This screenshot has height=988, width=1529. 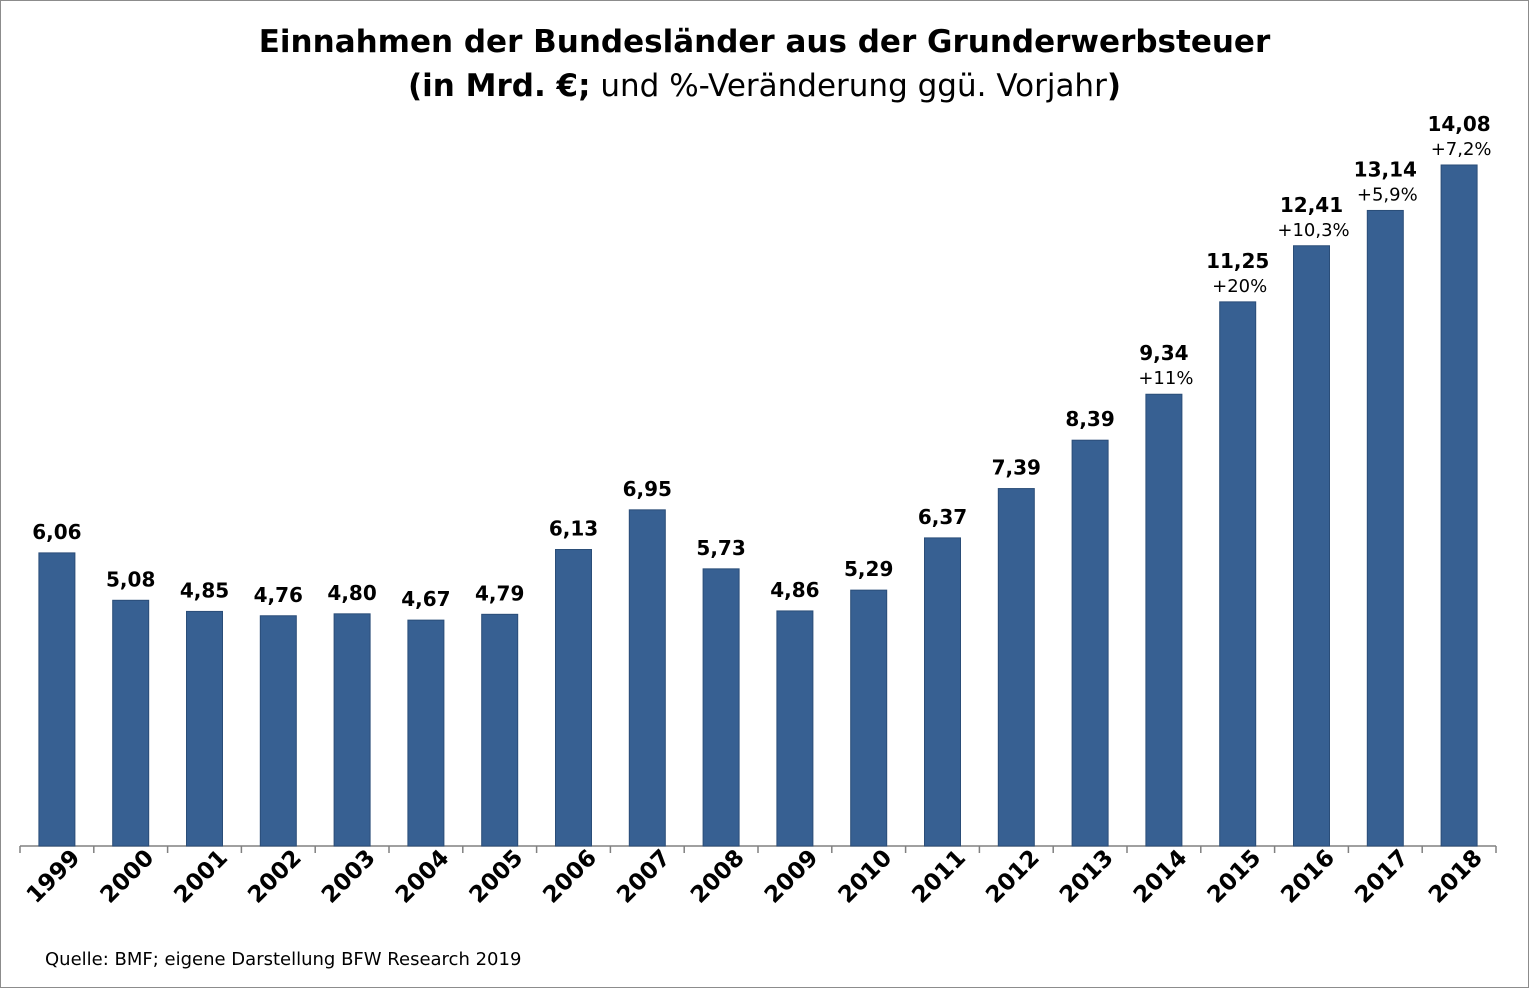 I want to click on category-label-2001: 2001, so click(x=201, y=877).